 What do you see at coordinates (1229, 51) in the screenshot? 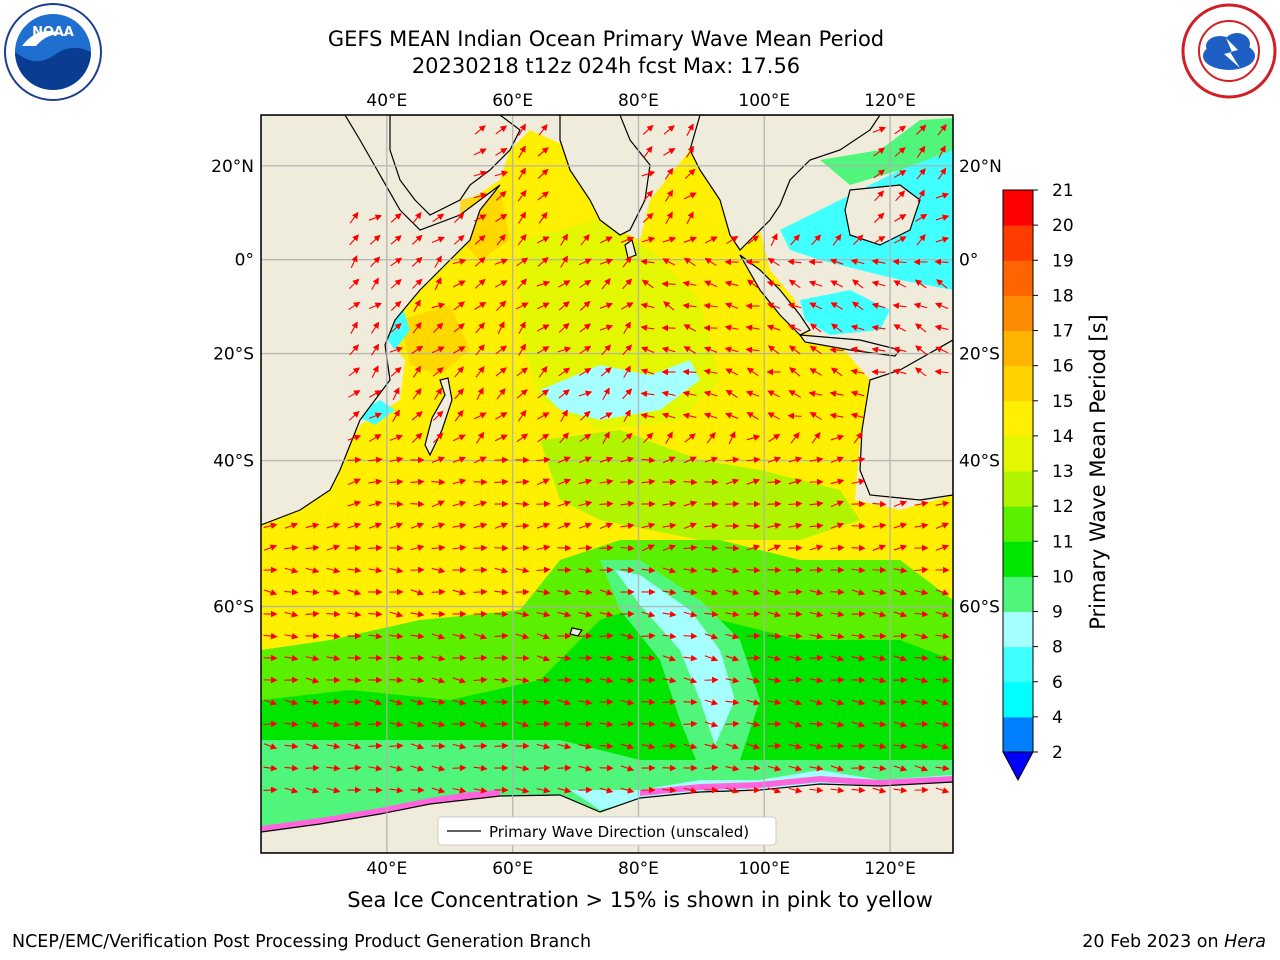
I see `nws-logo` at bounding box center [1229, 51].